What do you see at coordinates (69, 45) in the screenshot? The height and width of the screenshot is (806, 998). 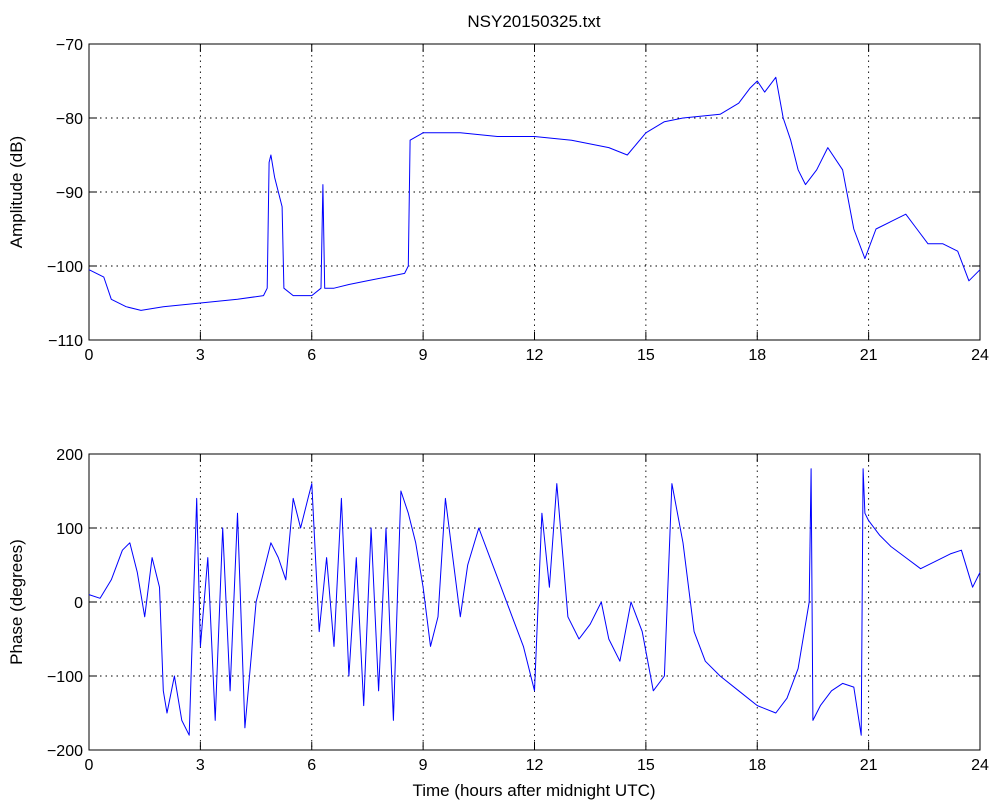 I see `y-tick-label: −70` at bounding box center [69, 45].